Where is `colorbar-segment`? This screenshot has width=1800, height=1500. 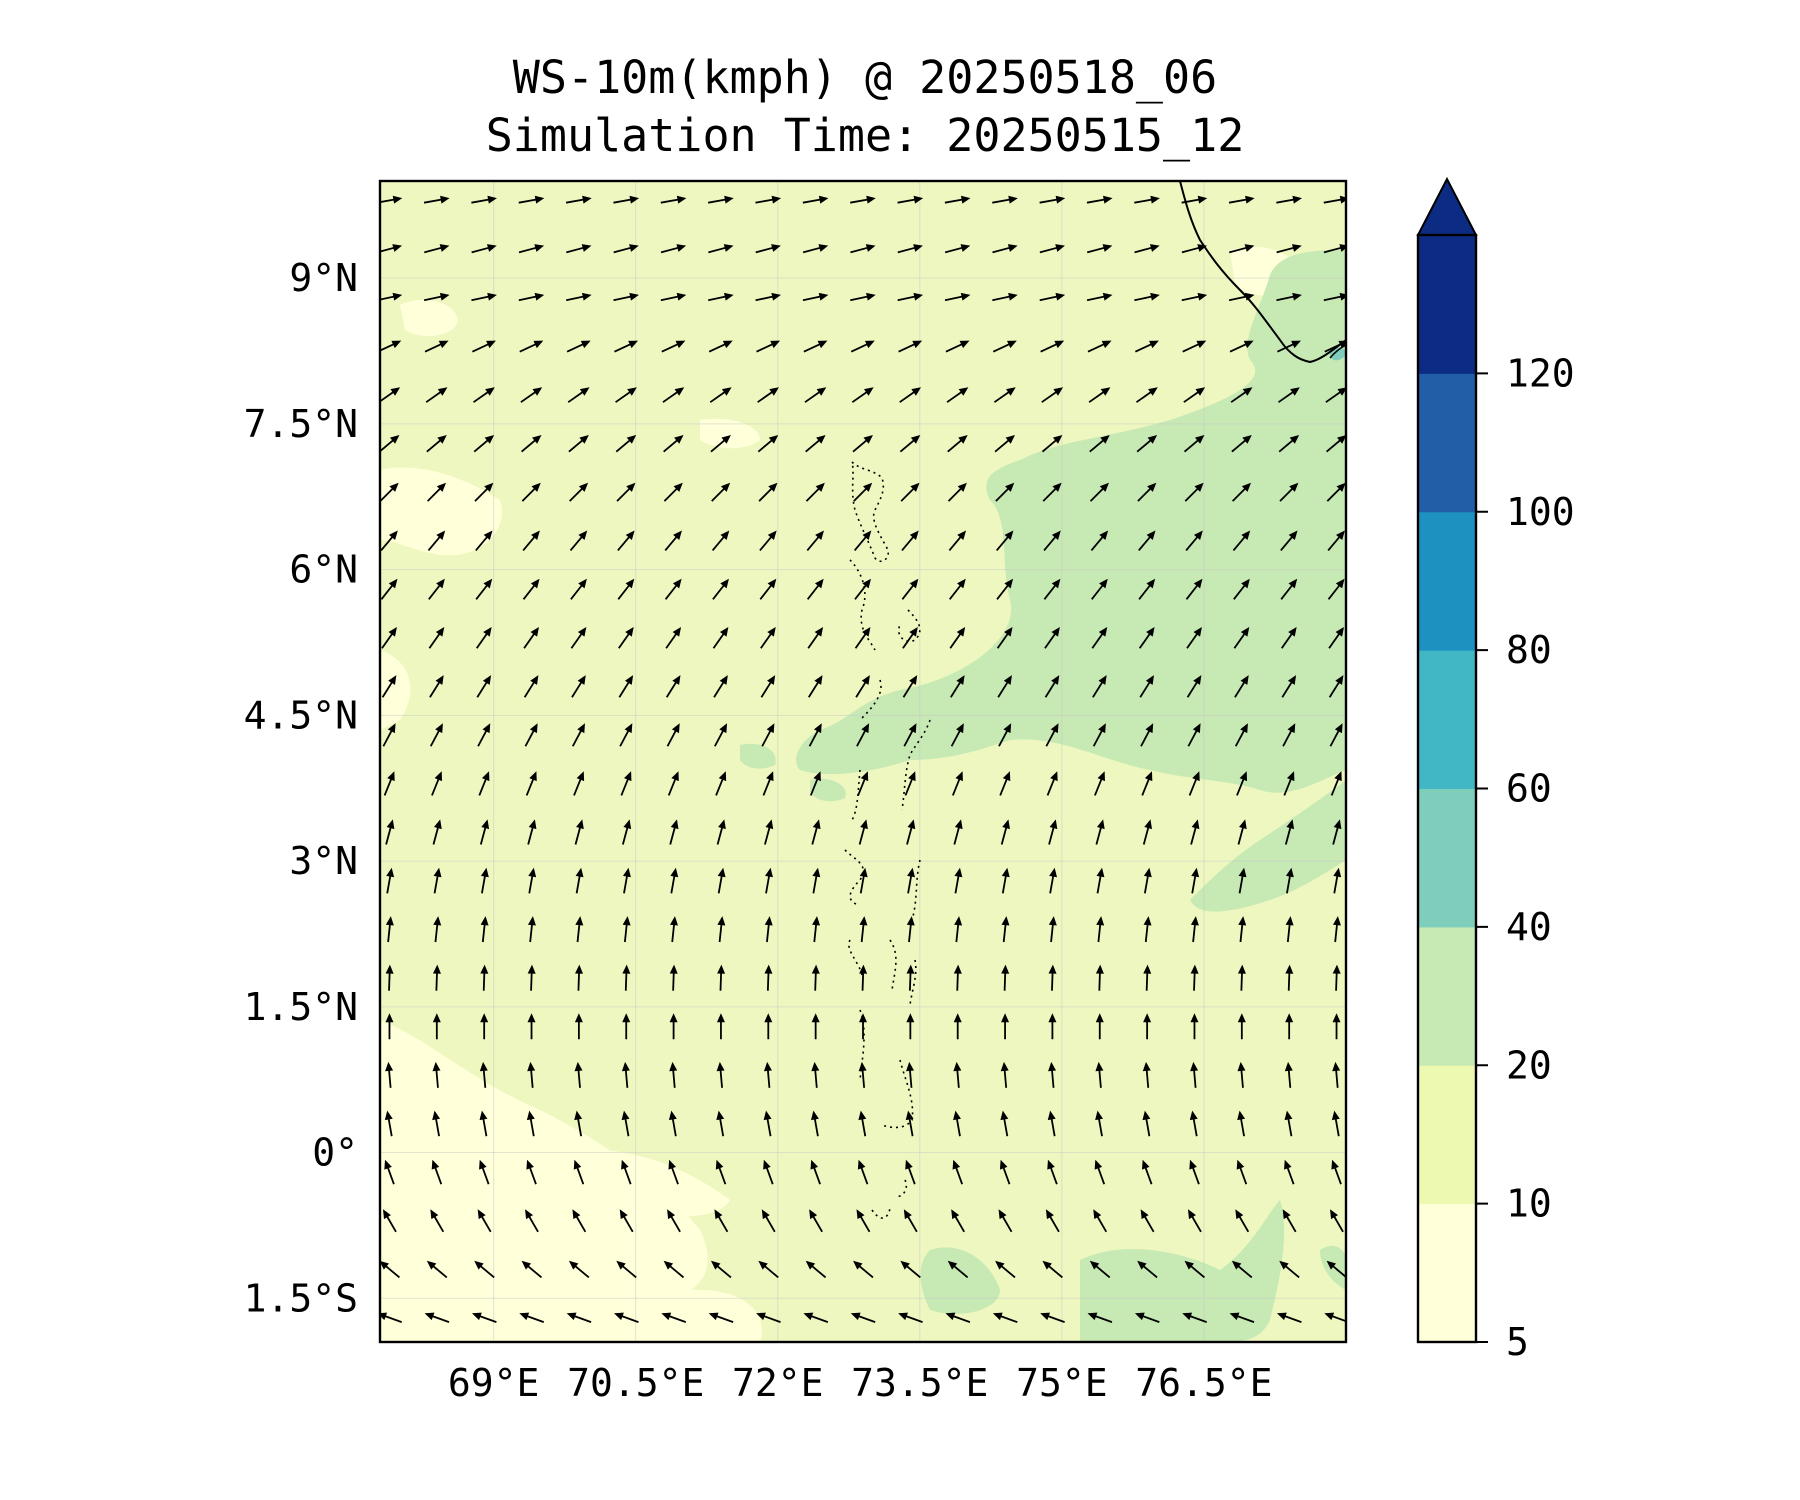 colorbar-segment is located at coordinates (1447, 304).